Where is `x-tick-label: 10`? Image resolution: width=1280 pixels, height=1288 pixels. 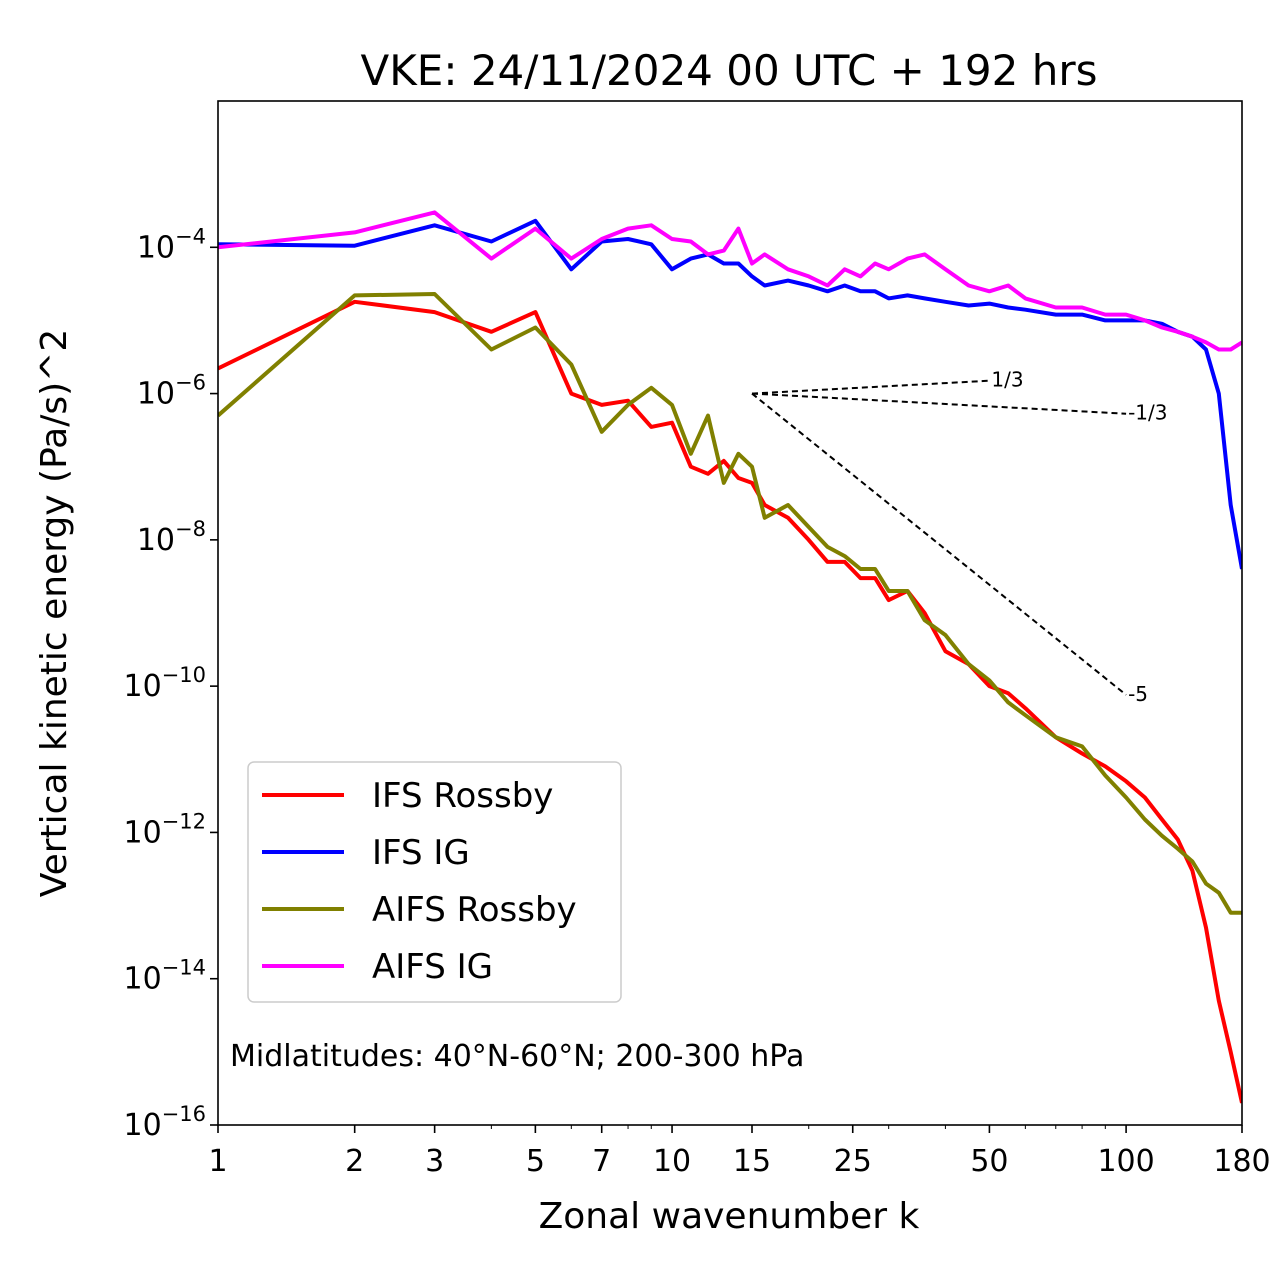 x-tick-label: 10 is located at coordinates (672, 1161).